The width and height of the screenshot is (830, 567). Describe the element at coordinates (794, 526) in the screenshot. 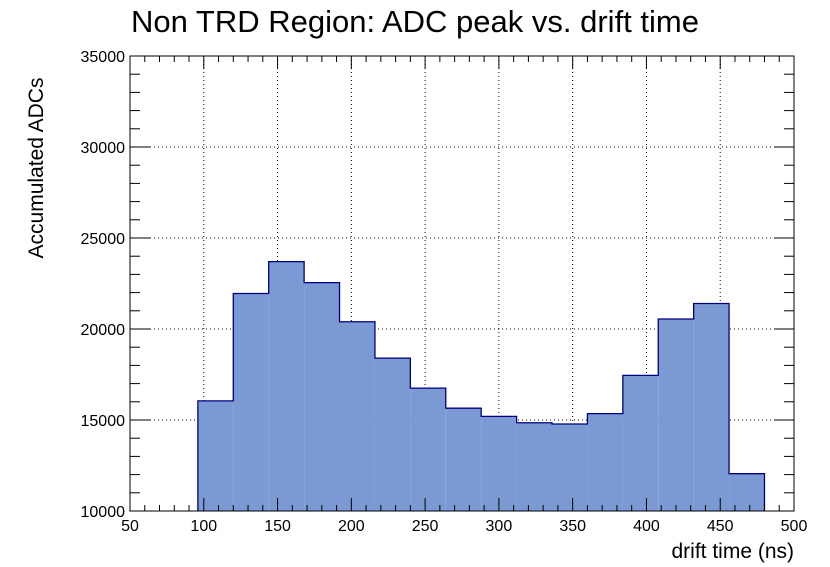

I see `x-tick-label: 500` at that location.